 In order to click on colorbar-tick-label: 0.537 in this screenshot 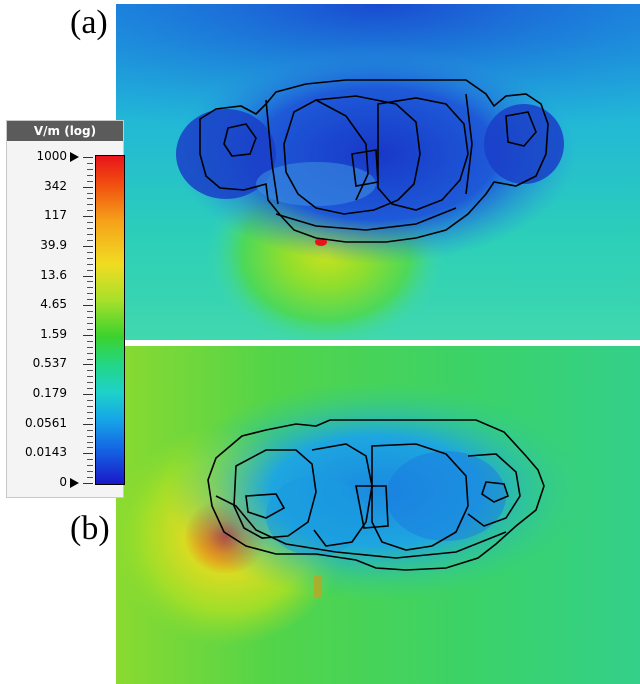, I will do `click(49, 363)`.